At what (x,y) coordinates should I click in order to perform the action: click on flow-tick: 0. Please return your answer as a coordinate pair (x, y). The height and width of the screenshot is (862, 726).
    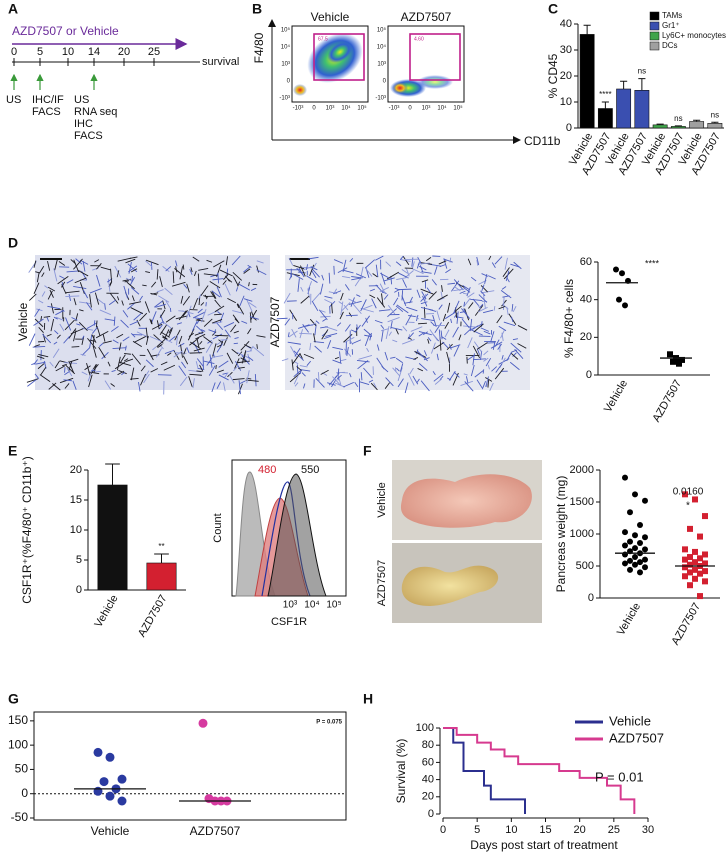
    Looking at the image, I should click on (289, 82).